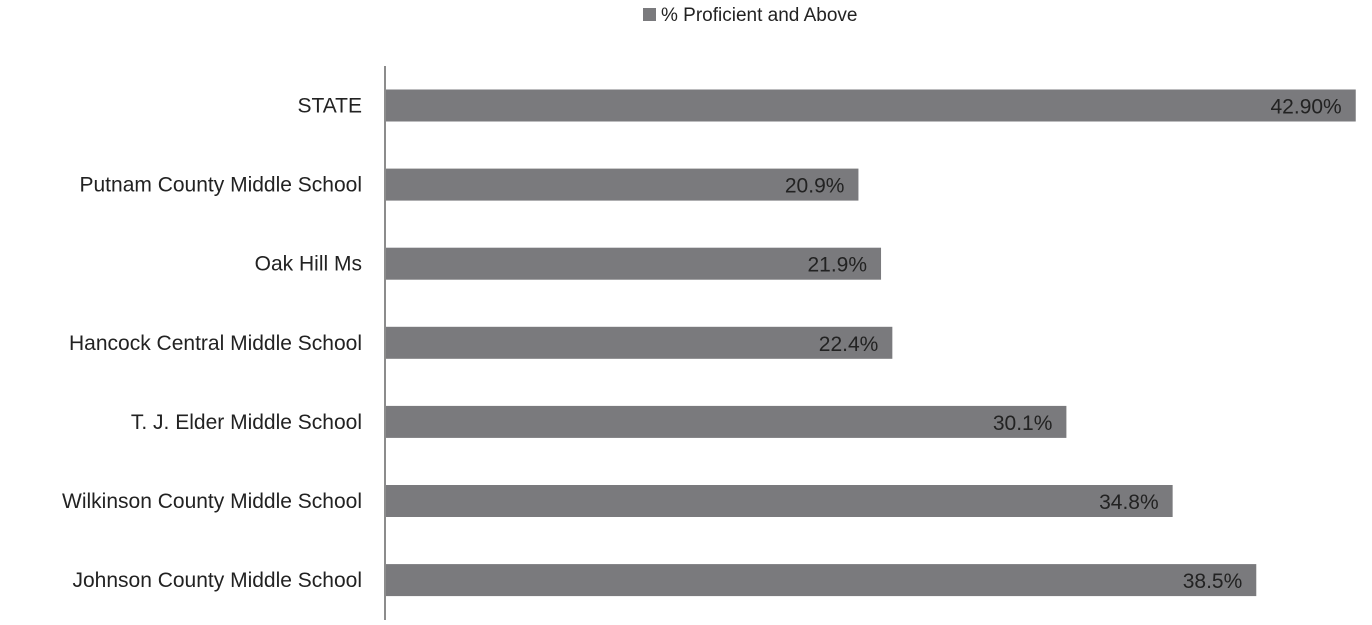 The width and height of the screenshot is (1372, 625). Describe the element at coordinates (1213, 581) in the screenshot. I see `data-label: 38.5%` at that location.